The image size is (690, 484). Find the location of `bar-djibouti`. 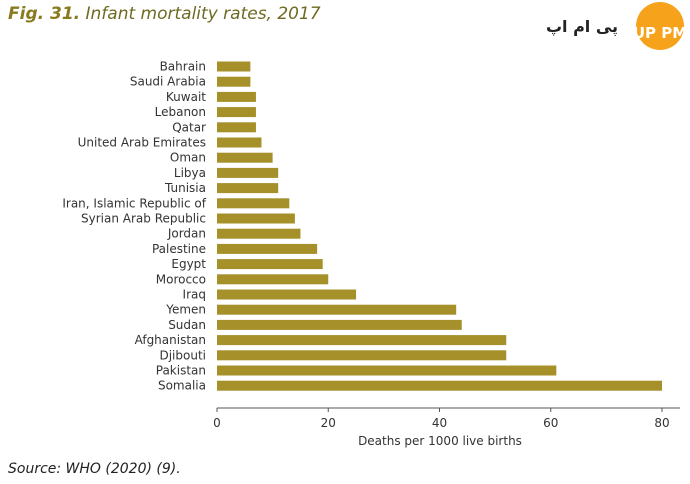

bar-djibouti is located at coordinates (362, 355).